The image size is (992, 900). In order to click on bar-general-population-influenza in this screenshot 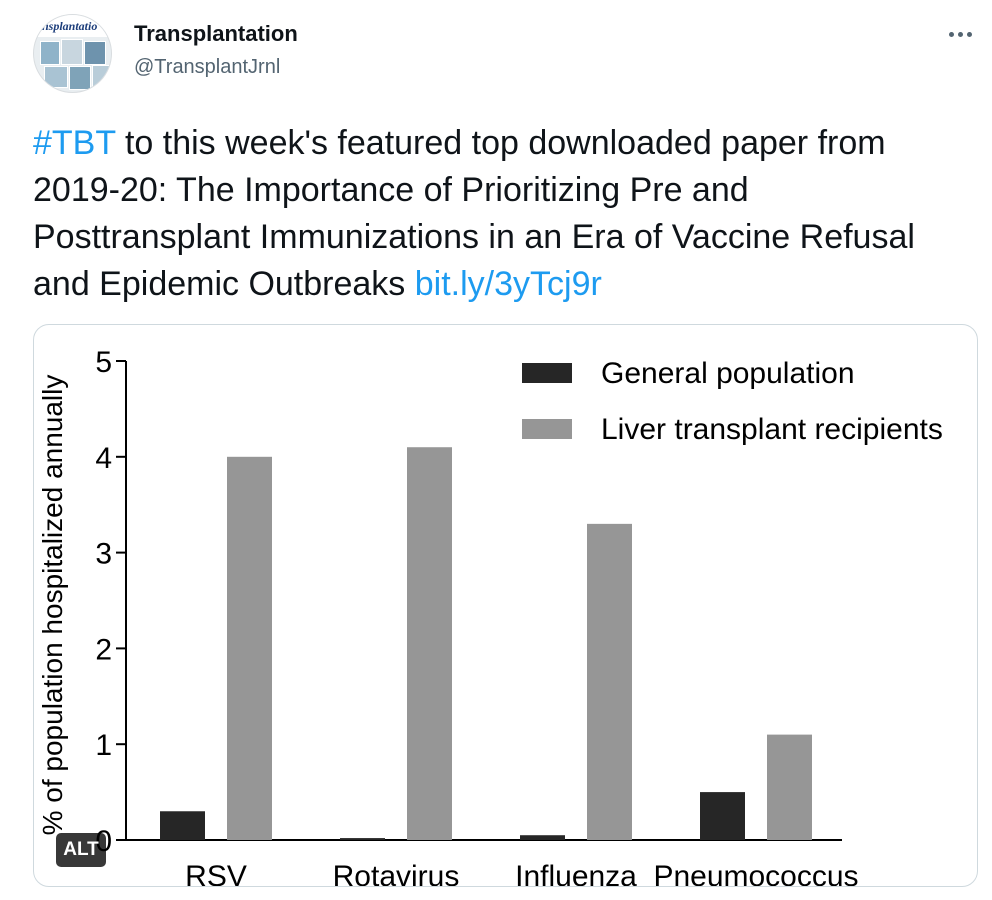, I will do `click(542, 837)`.